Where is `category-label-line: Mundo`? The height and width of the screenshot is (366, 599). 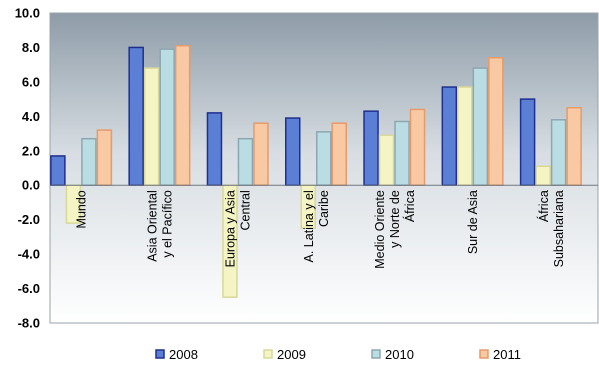
category-label-line: Mundo is located at coordinates (82, 209).